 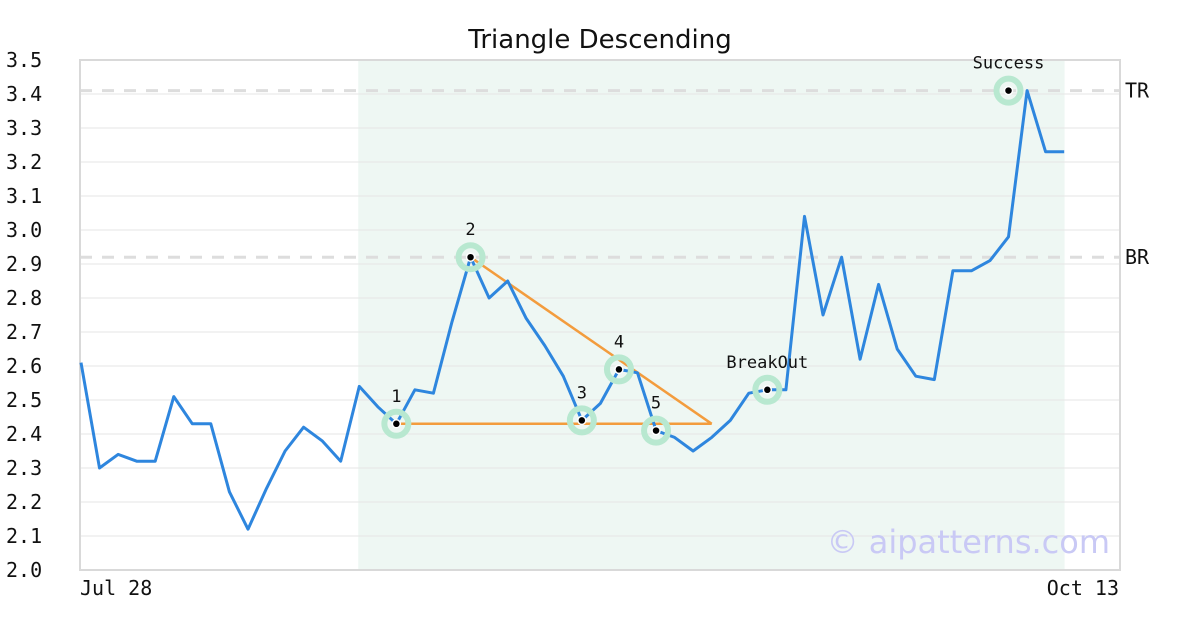 What do you see at coordinates (24, 230) in the screenshot?
I see `y-tick-label: 3.0` at bounding box center [24, 230].